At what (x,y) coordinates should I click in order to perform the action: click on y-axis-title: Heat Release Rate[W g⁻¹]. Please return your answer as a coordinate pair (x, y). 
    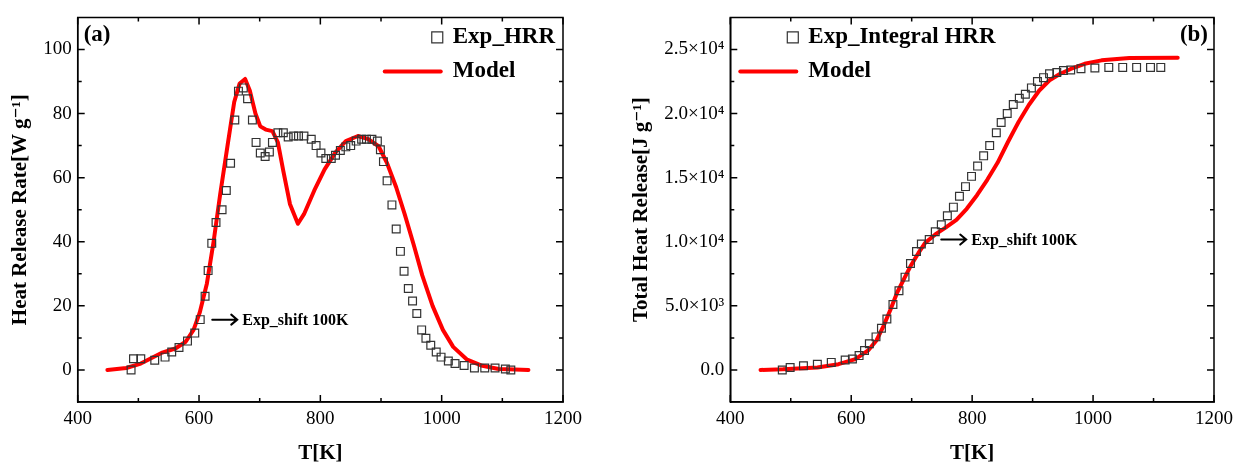
    Looking at the image, I should click on (19, 210).